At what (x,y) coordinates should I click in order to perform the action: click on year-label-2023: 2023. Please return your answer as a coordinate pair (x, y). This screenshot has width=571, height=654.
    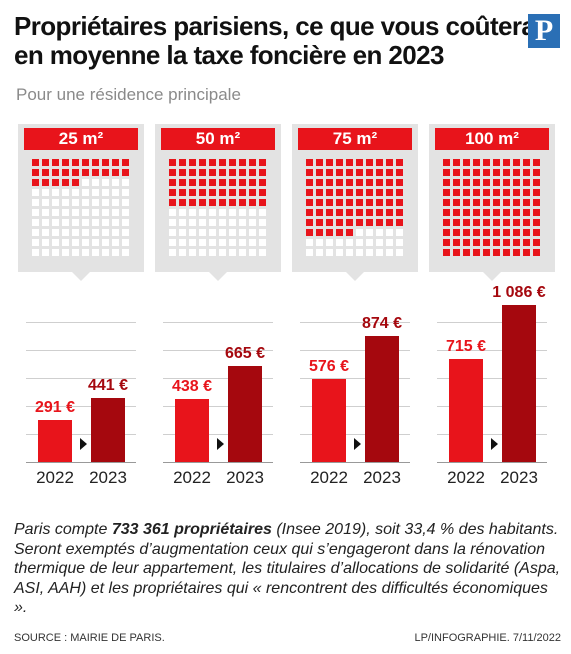
    Looking at the image, I should click on (245, 477).